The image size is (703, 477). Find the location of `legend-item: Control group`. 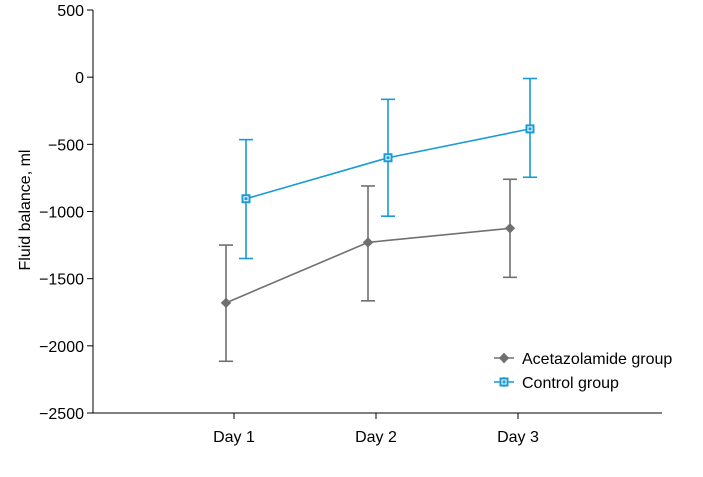

legend-item: Control group is located at coordinates (556, 383).